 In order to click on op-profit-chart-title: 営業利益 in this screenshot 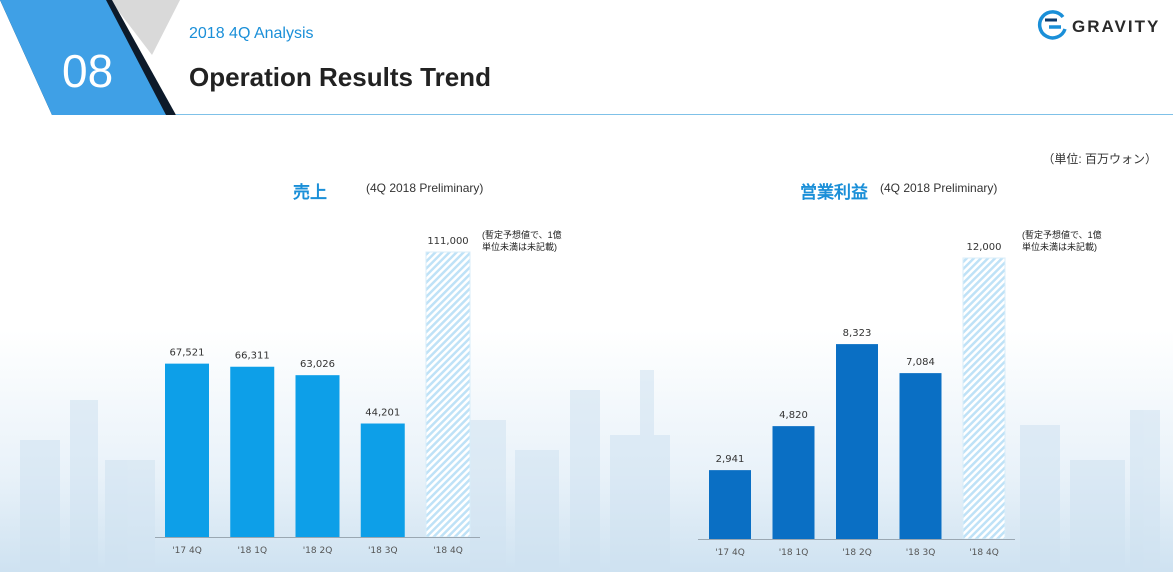, I will do `click(834, 192)`.